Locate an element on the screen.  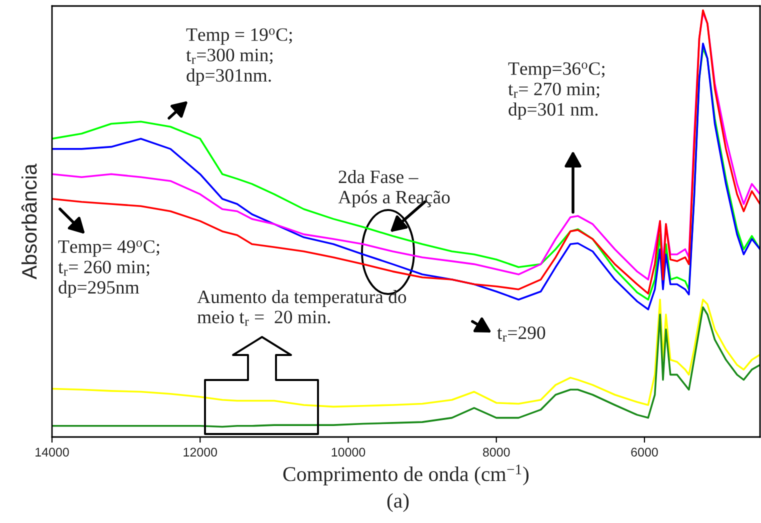
text: Temp=36$^{o}$C; t$_{r}$= 270 min; dp=301 nm. is located at coordinates (556, 91).